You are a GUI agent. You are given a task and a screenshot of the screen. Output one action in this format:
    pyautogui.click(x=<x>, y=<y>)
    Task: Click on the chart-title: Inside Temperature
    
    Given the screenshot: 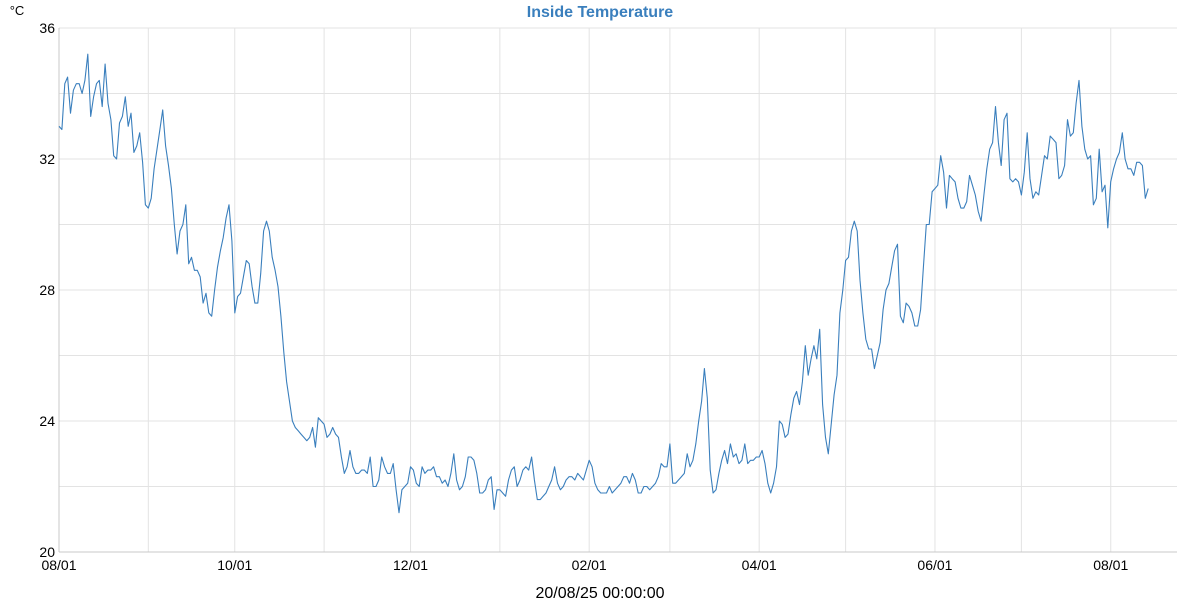 What is the action you would take?
    pyautogui.click(x=600, y=12)
    